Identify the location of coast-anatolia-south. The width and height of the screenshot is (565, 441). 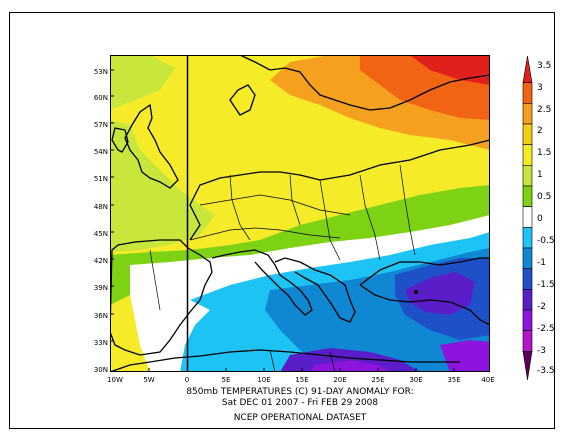
(424, 305).